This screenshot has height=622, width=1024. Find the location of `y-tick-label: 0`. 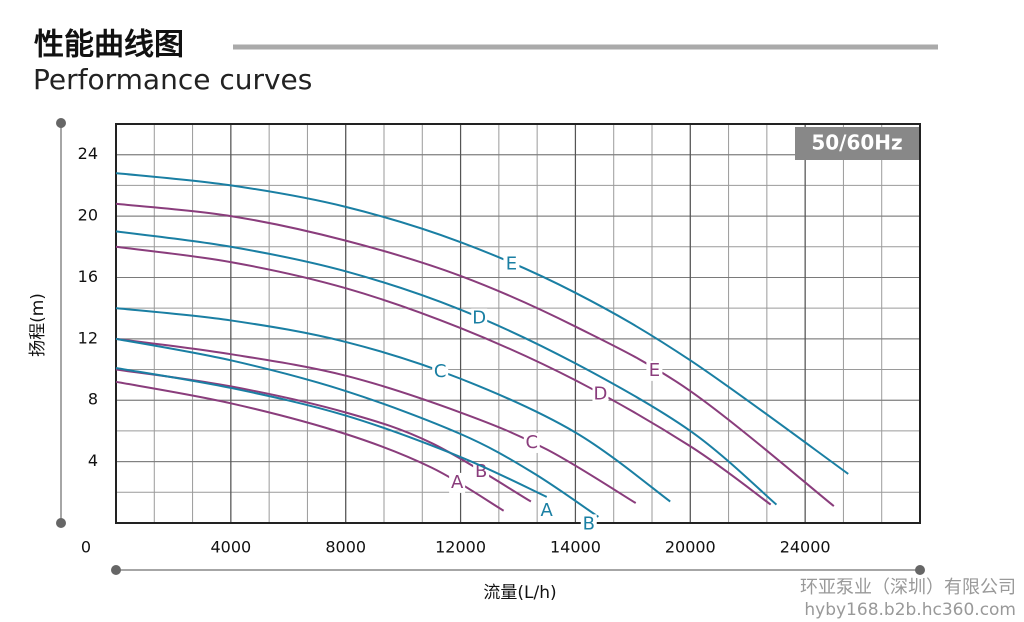

y-tick-label: 0 is located at coordinates (86, 547).